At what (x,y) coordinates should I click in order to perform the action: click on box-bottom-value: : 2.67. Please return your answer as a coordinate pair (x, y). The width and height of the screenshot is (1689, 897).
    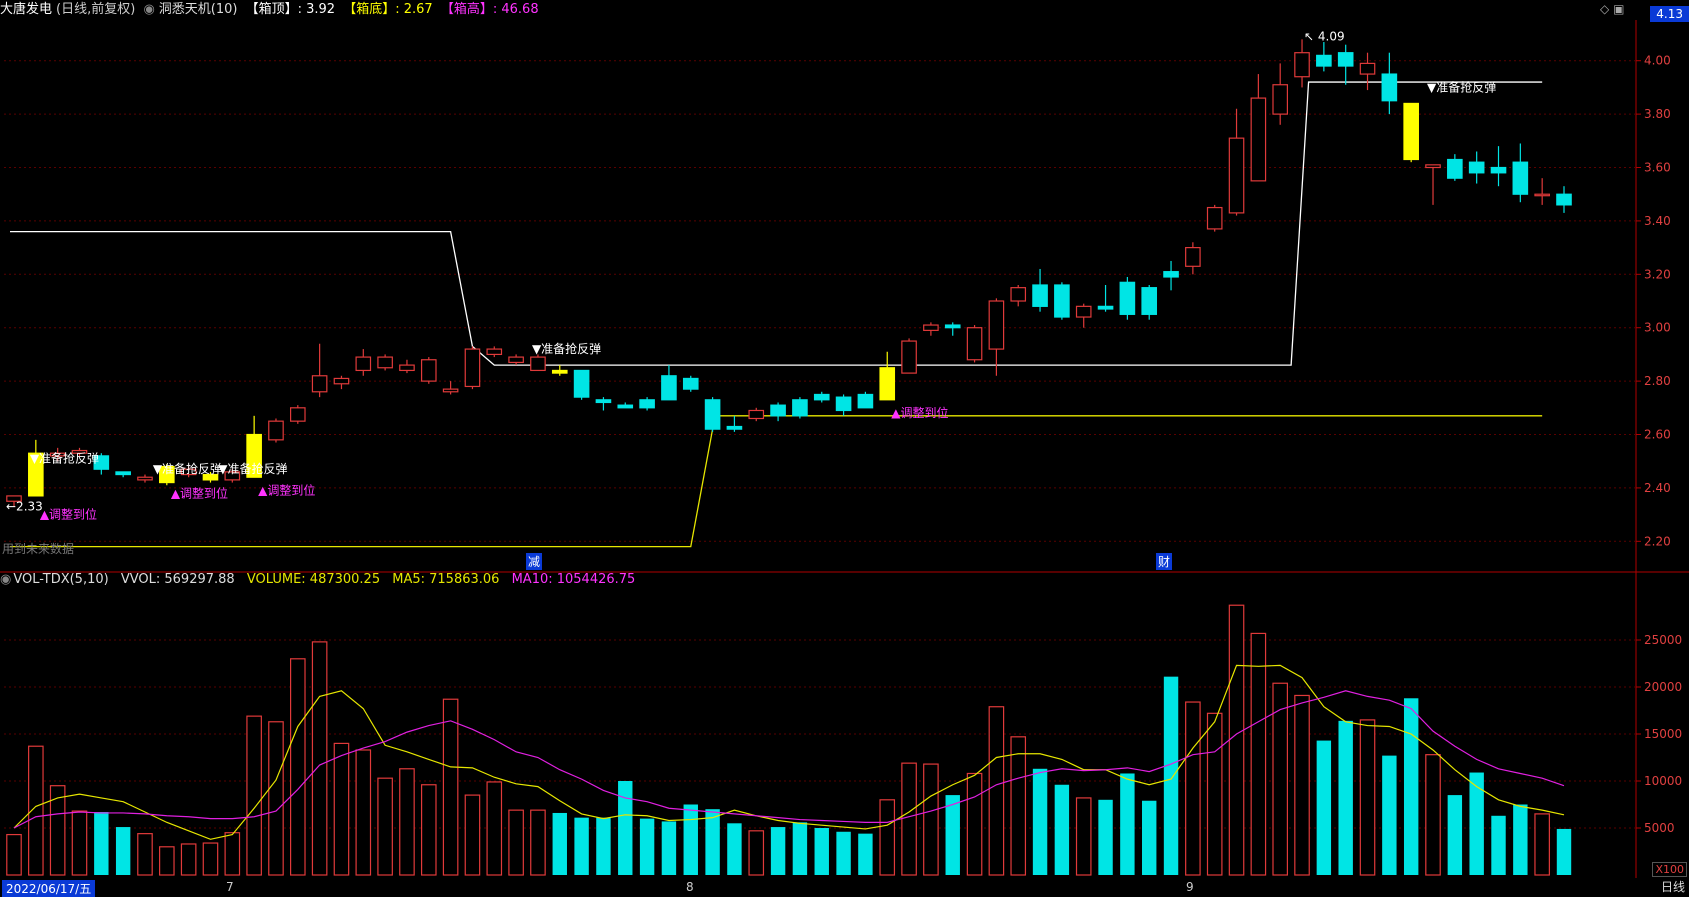
    Looking at the image, I should click on (414, 9).